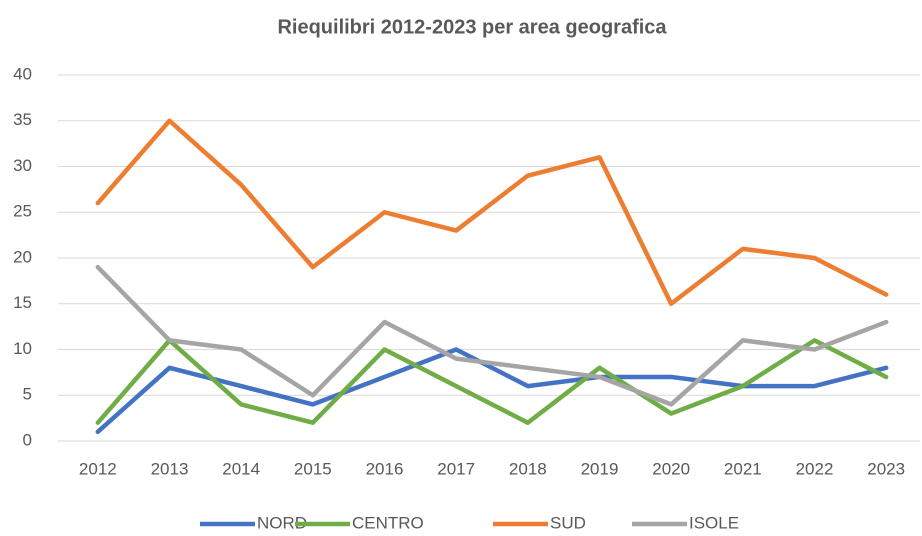  Describe the element at coordinates (456, 468) in the screenshot. I see `x-tick-label: 2017` at that location.